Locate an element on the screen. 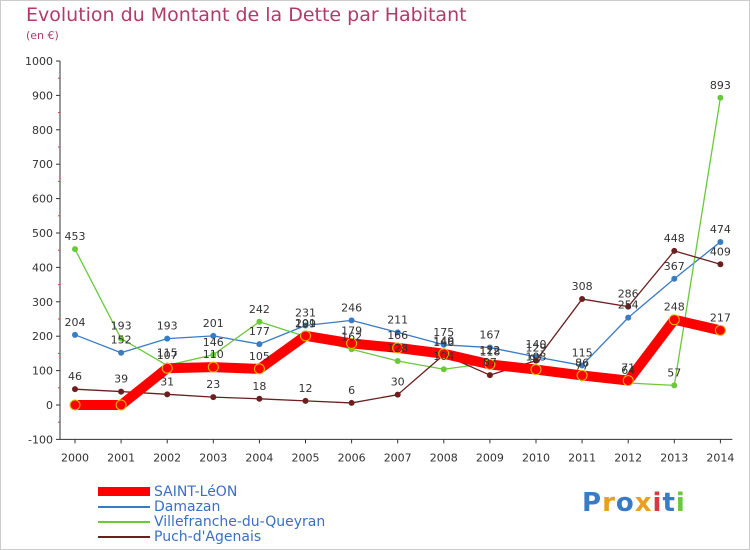 The width and height of the screenshot is (750, 550). data-label: 30 is located at coordinates (398, 382).